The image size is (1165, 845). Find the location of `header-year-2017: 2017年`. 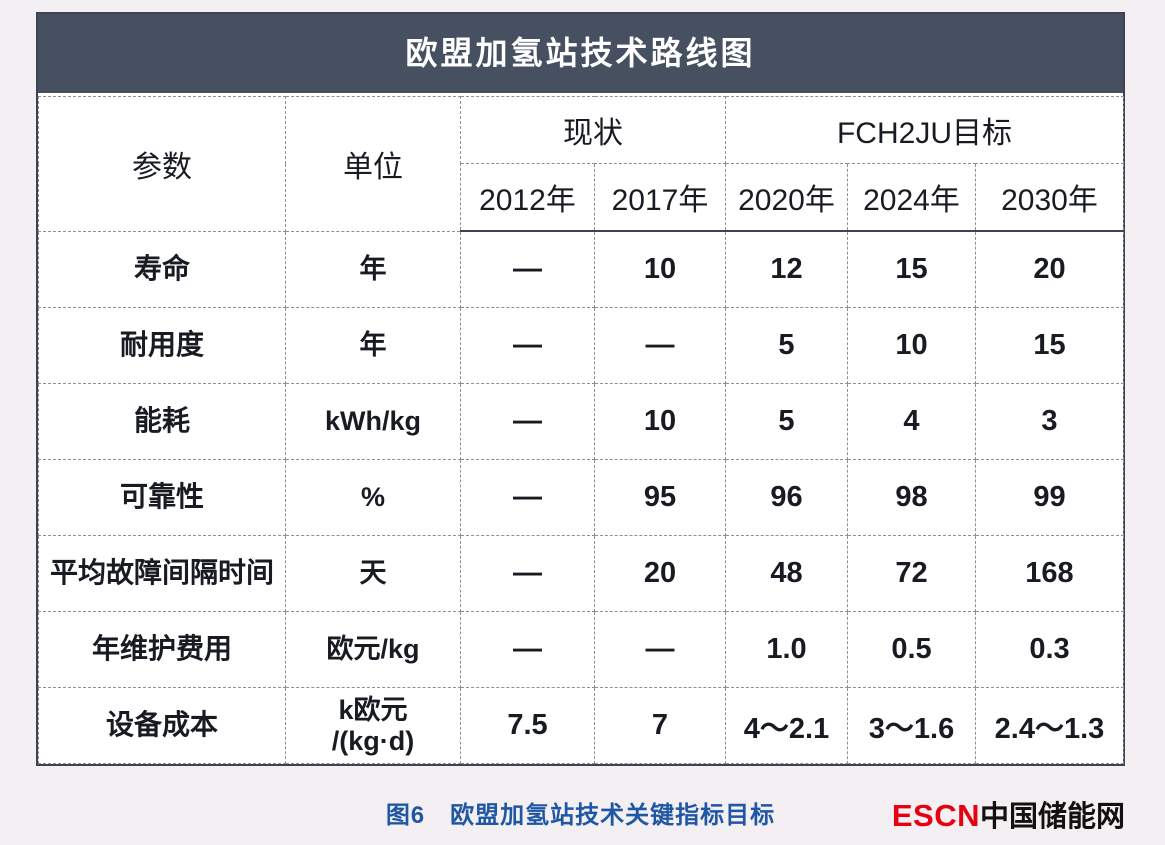

header-year-2017: 2017年 is located at coordinates (660, 197).